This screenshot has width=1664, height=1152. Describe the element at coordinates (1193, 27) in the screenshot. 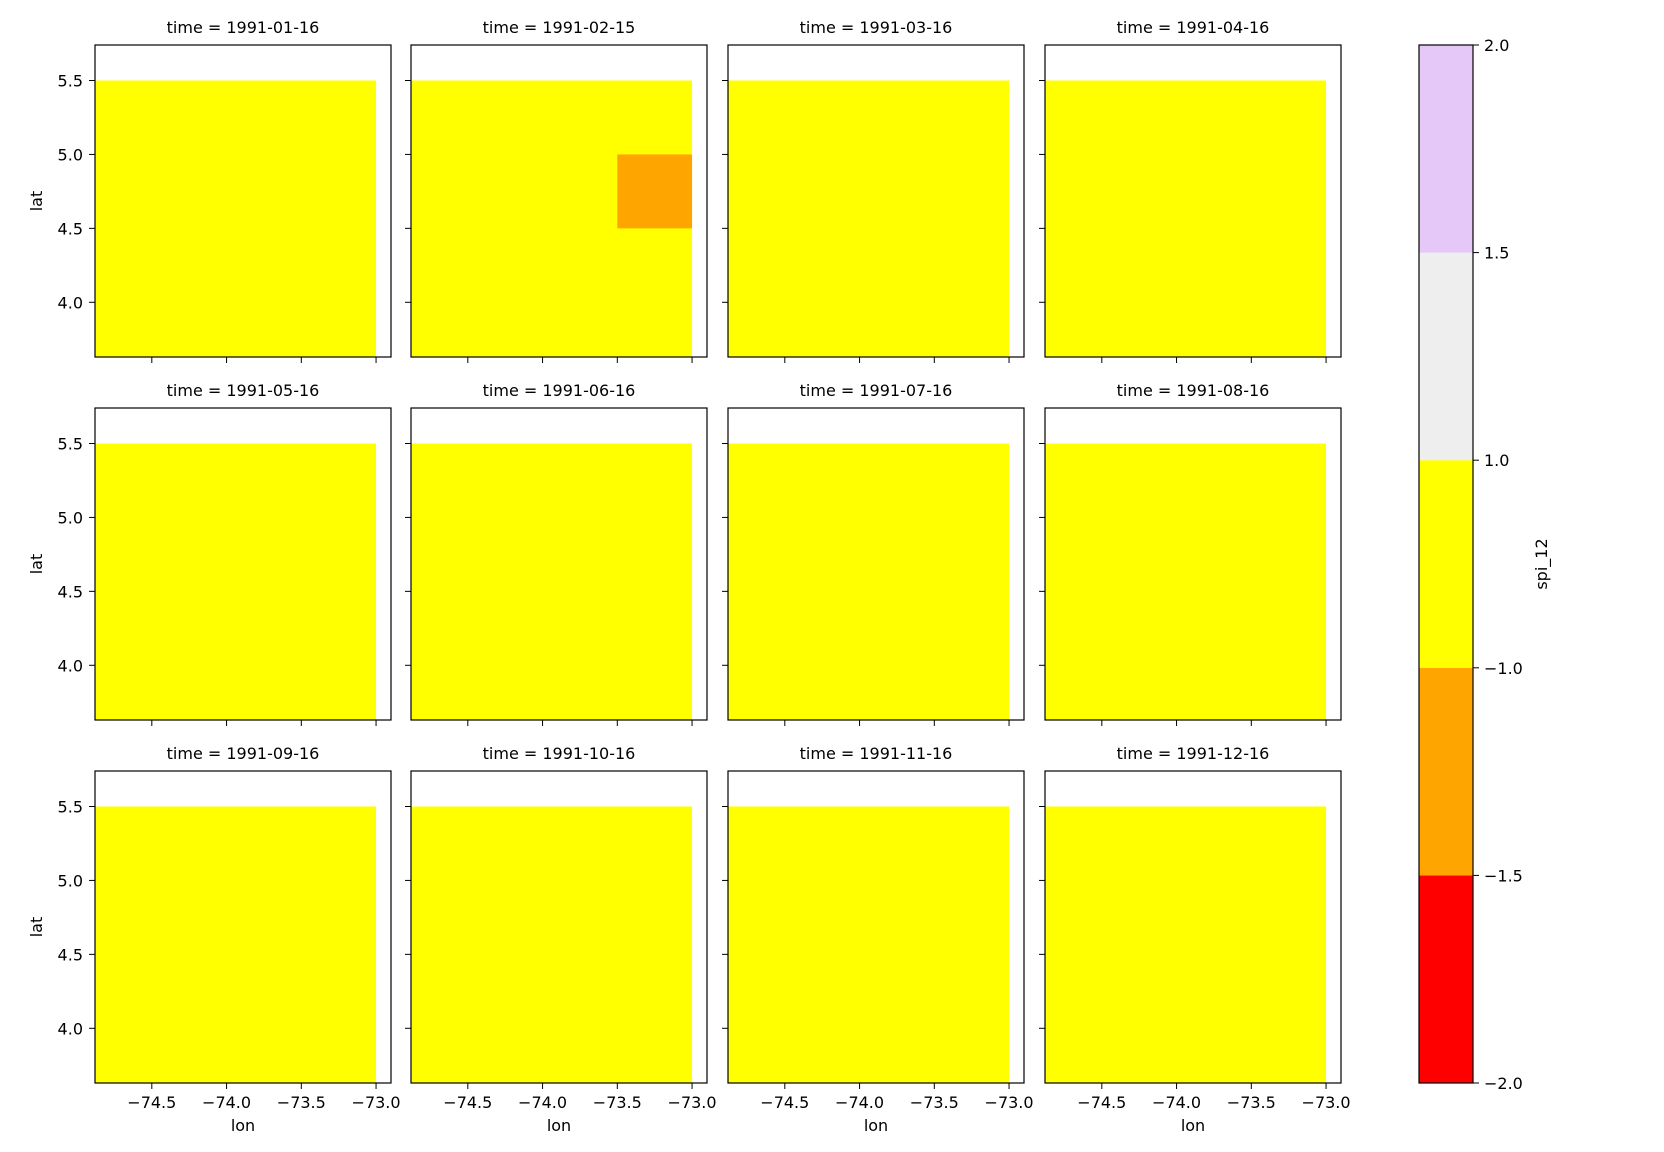

I see `panel-title: time = 1991-04-16` at that location.